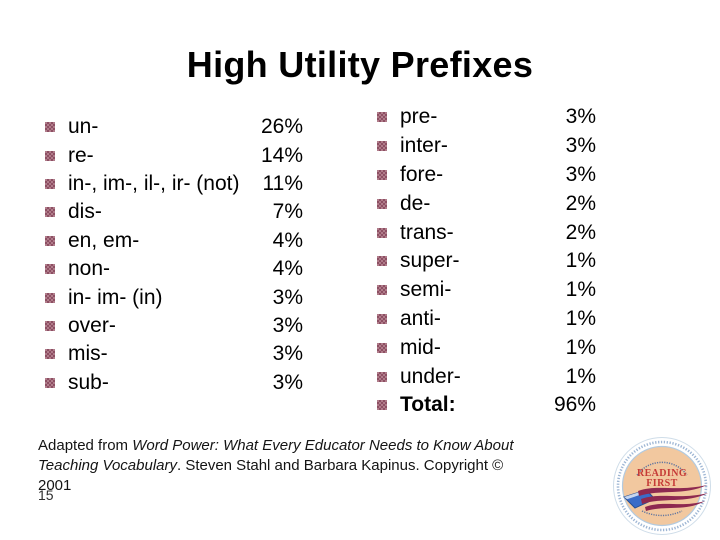  I want to click on prefix-label: semi-, so click(426, 290).